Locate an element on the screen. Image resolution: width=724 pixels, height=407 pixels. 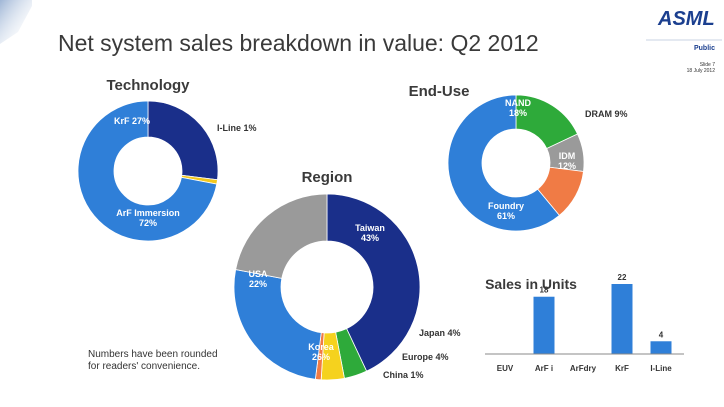
technology-slice-arf-immersion is located at coordinates (147, 171).